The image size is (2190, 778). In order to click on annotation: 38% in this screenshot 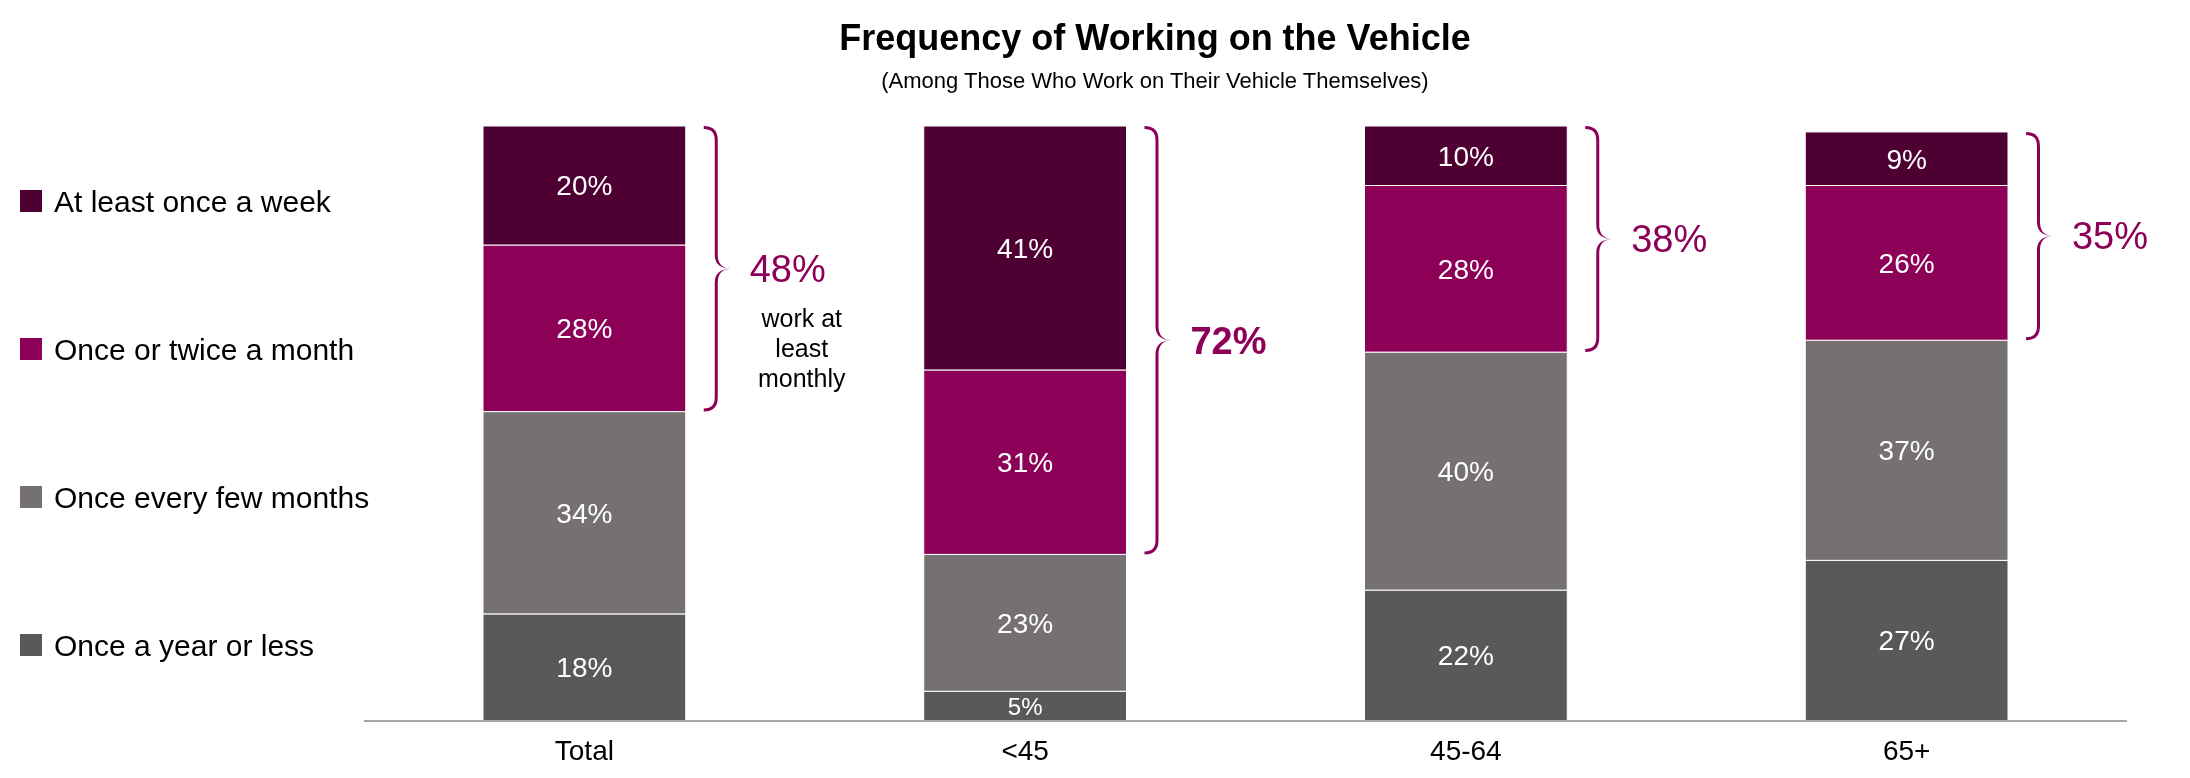, I will do `click(1669, 239)`.